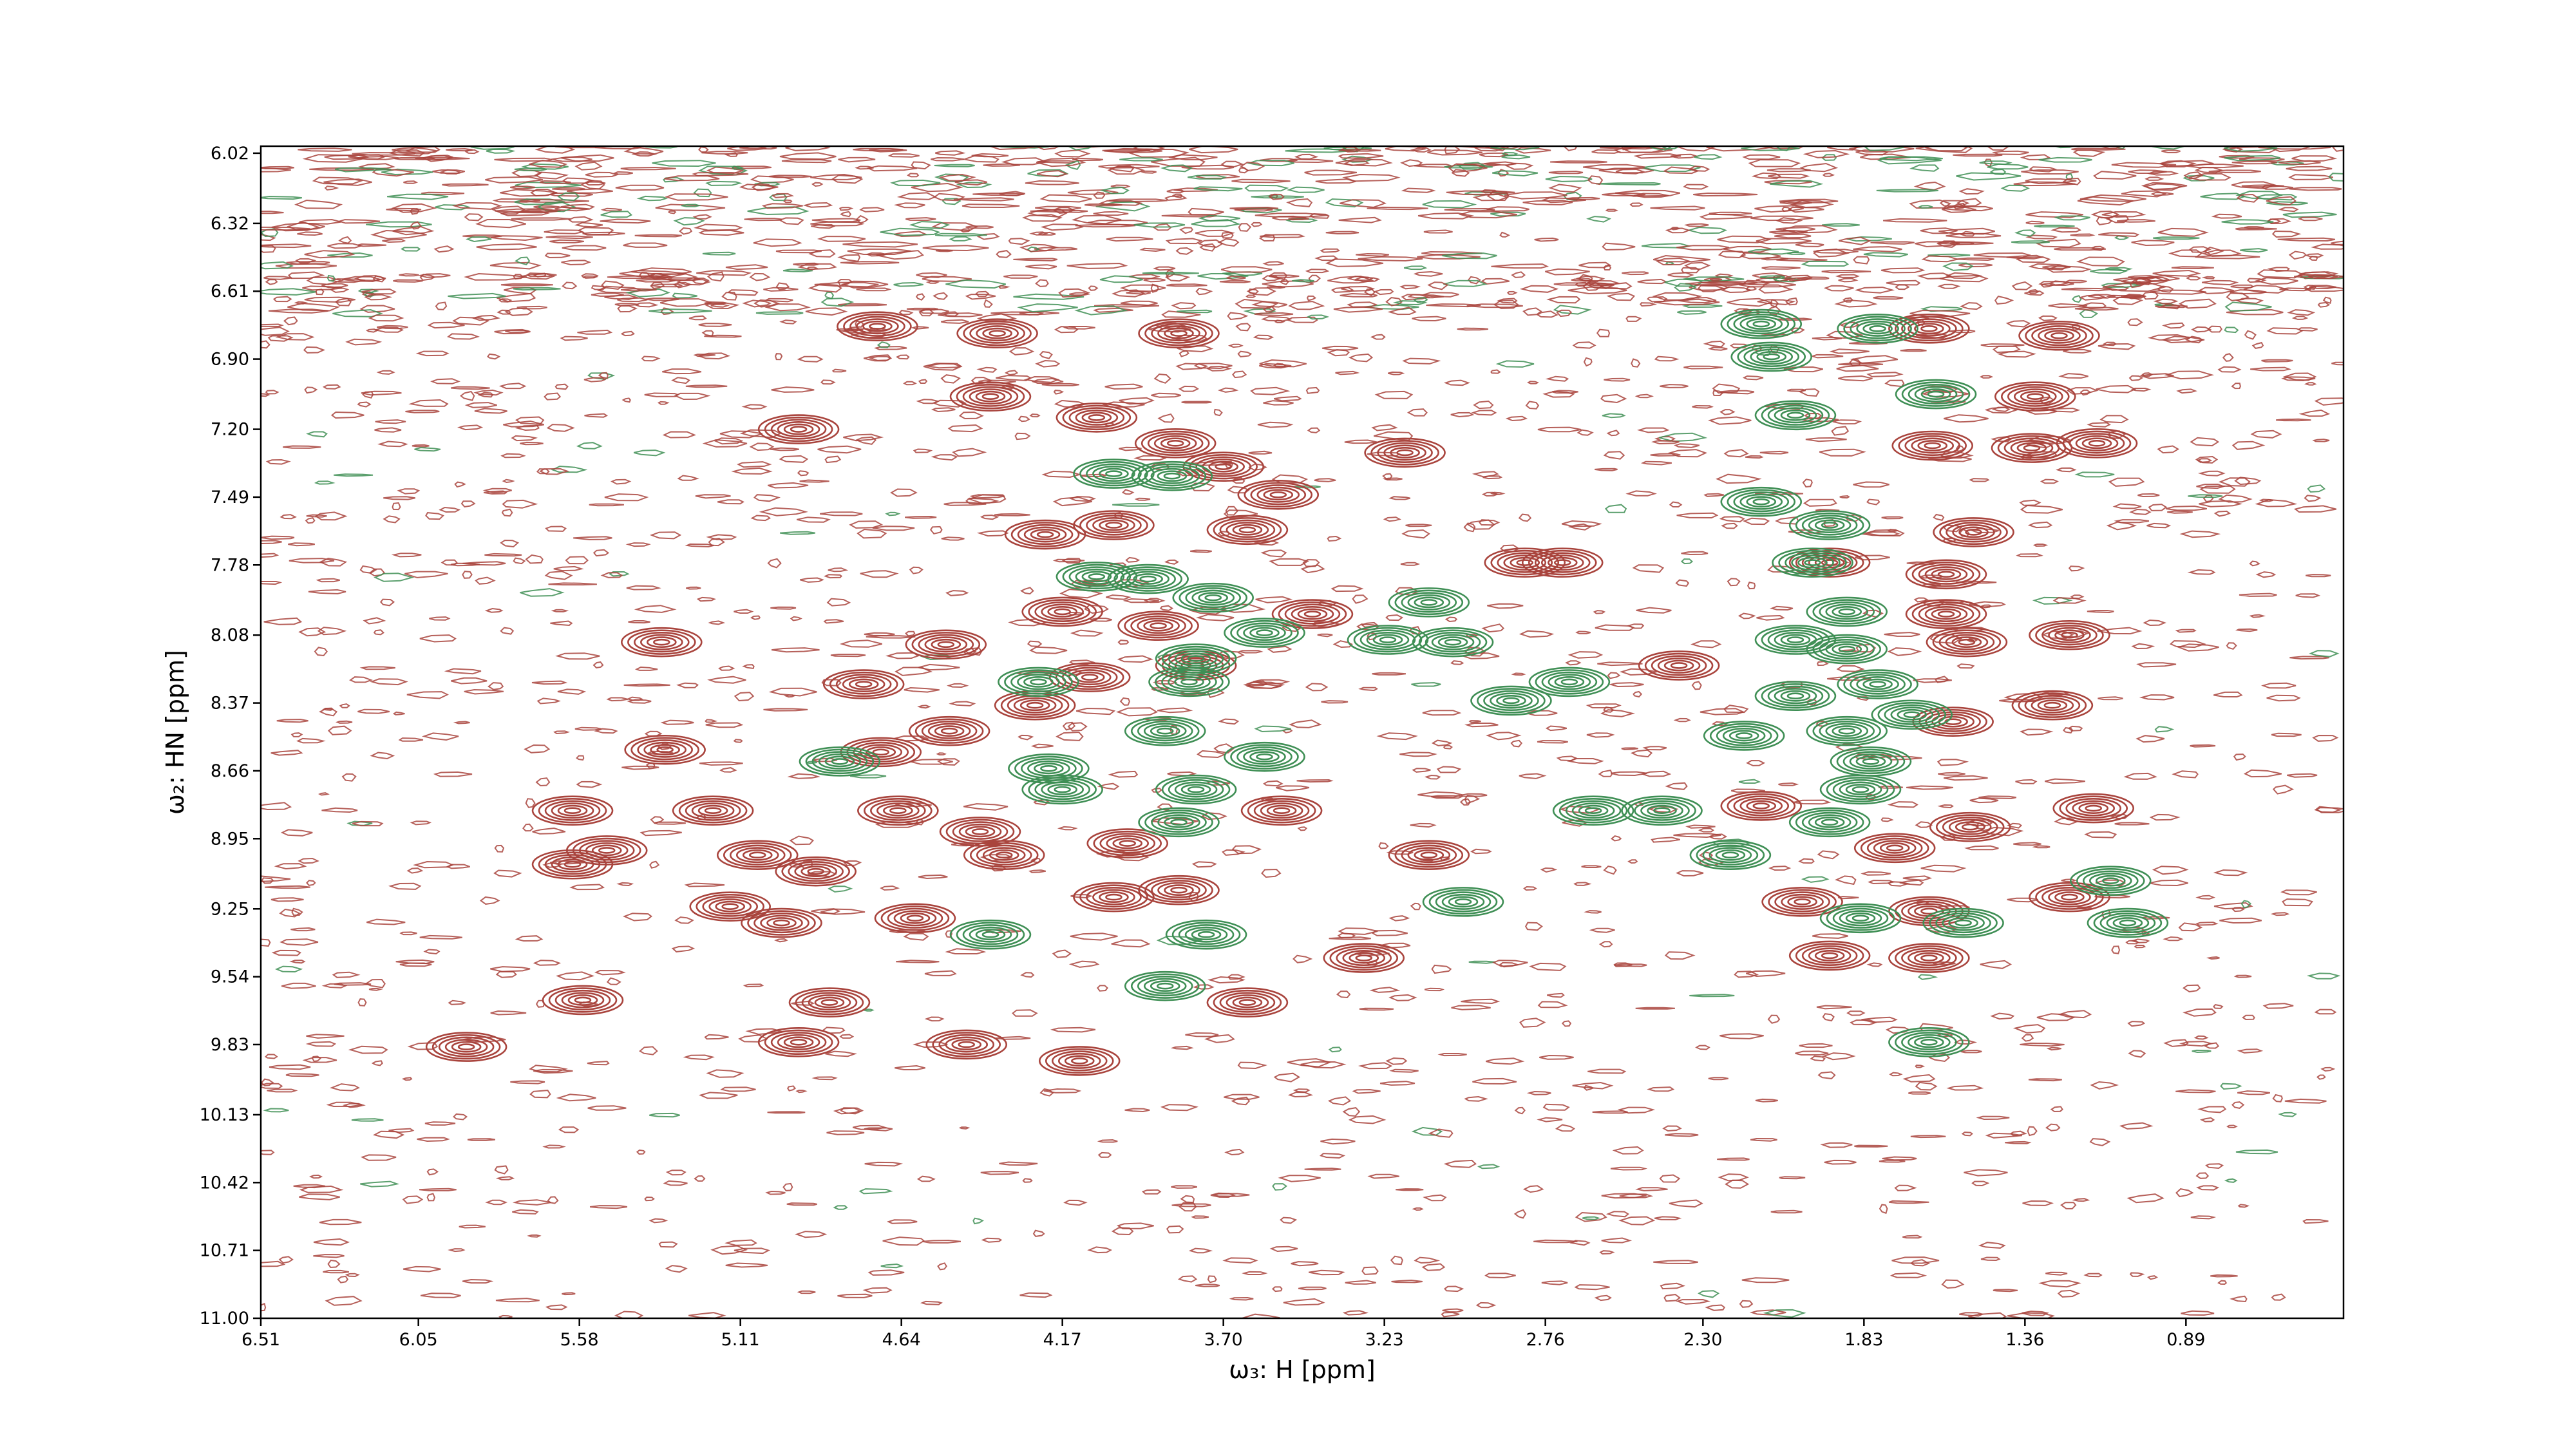 This screenshot has width=2576, height=1449. What do you see at coordinates (230, 1045) in the screenshot?
I see `y-tick-label: 9.83` at bounding box center [230, 1045].